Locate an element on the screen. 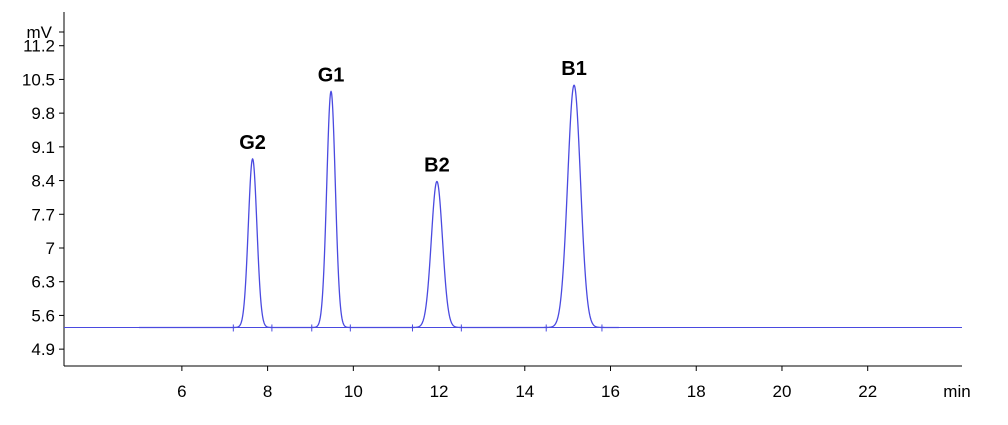 The width and height of the screenshot is (1008, 425). y-axis-title: mV is located at coordinates (40, 32).